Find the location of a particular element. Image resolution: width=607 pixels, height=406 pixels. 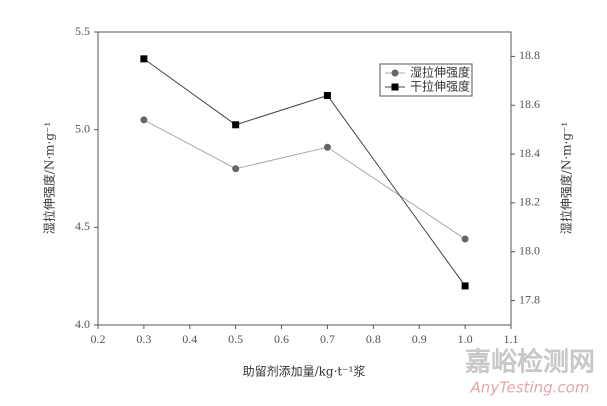

y-axis-label: 湿拉伸强度/N·m·g⁻¹ is located at coordinates (49, 178).